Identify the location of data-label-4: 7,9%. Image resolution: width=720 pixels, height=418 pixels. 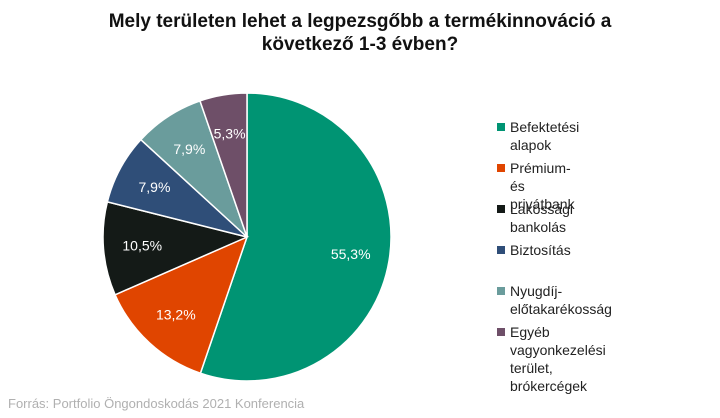
(155, 187).